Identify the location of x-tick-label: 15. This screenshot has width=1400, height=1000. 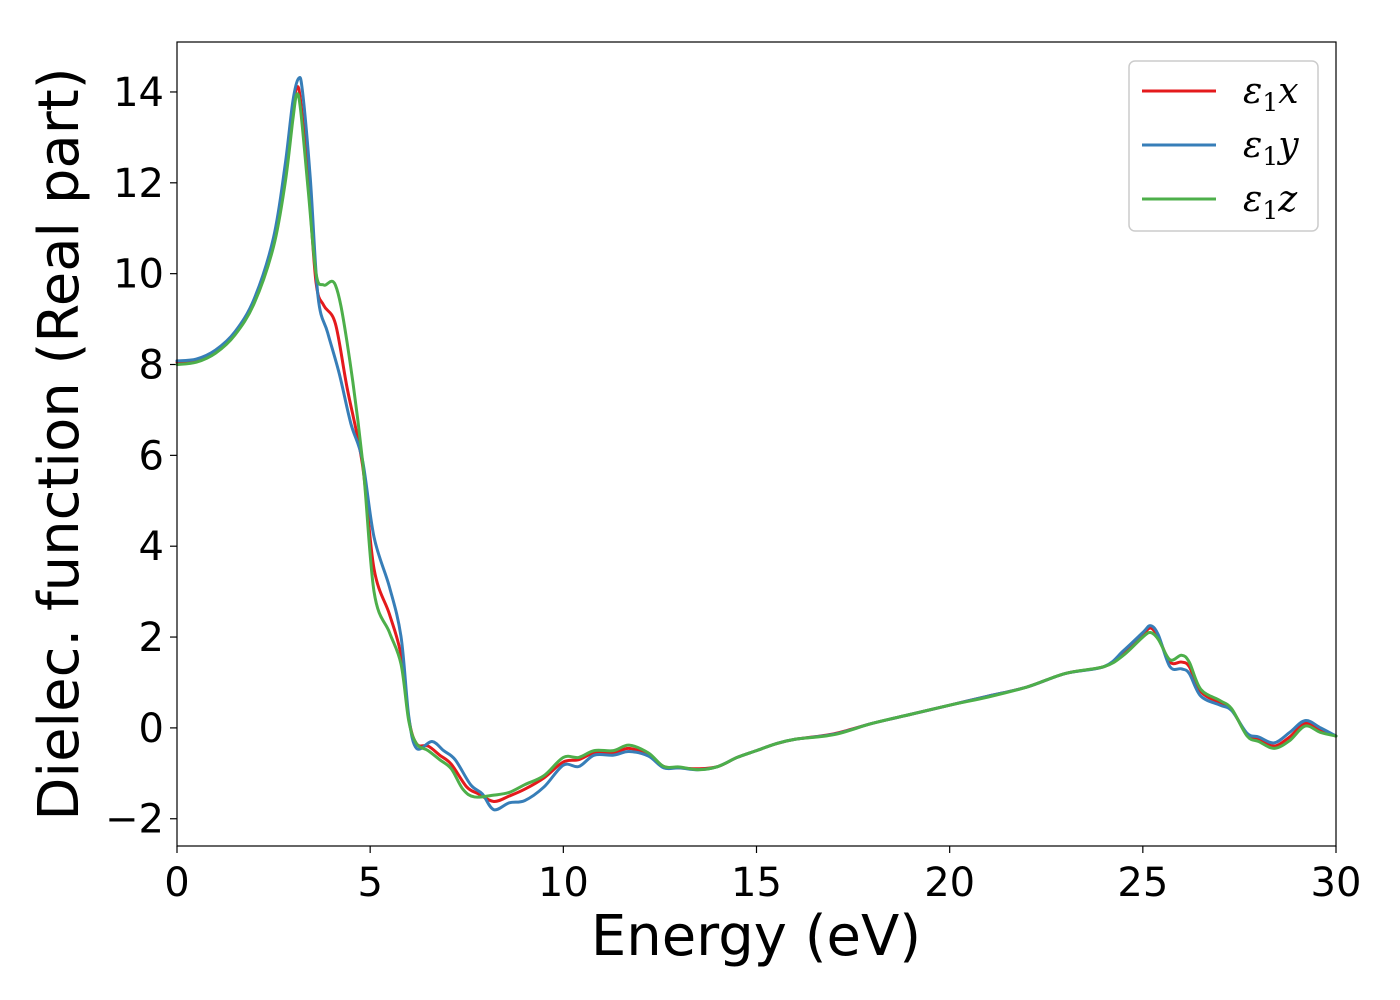
(756, 883).